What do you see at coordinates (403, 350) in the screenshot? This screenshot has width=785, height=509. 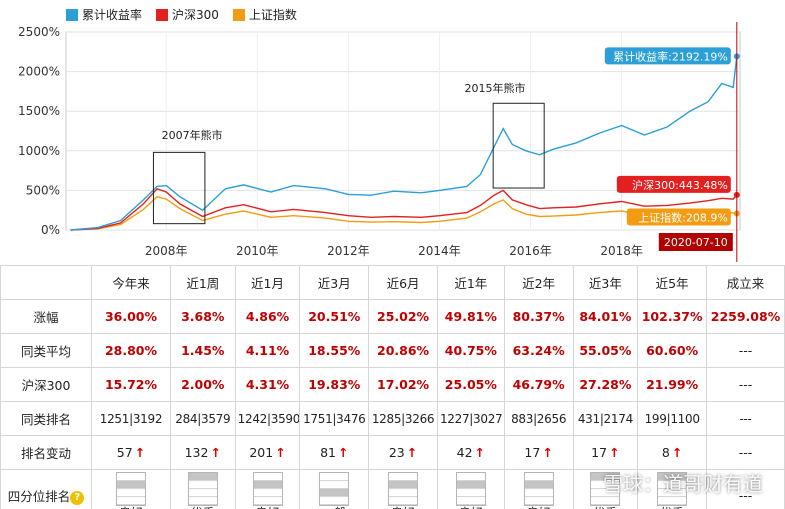 I see `table-cell: 20.86%` at bounding box center [403, 350].